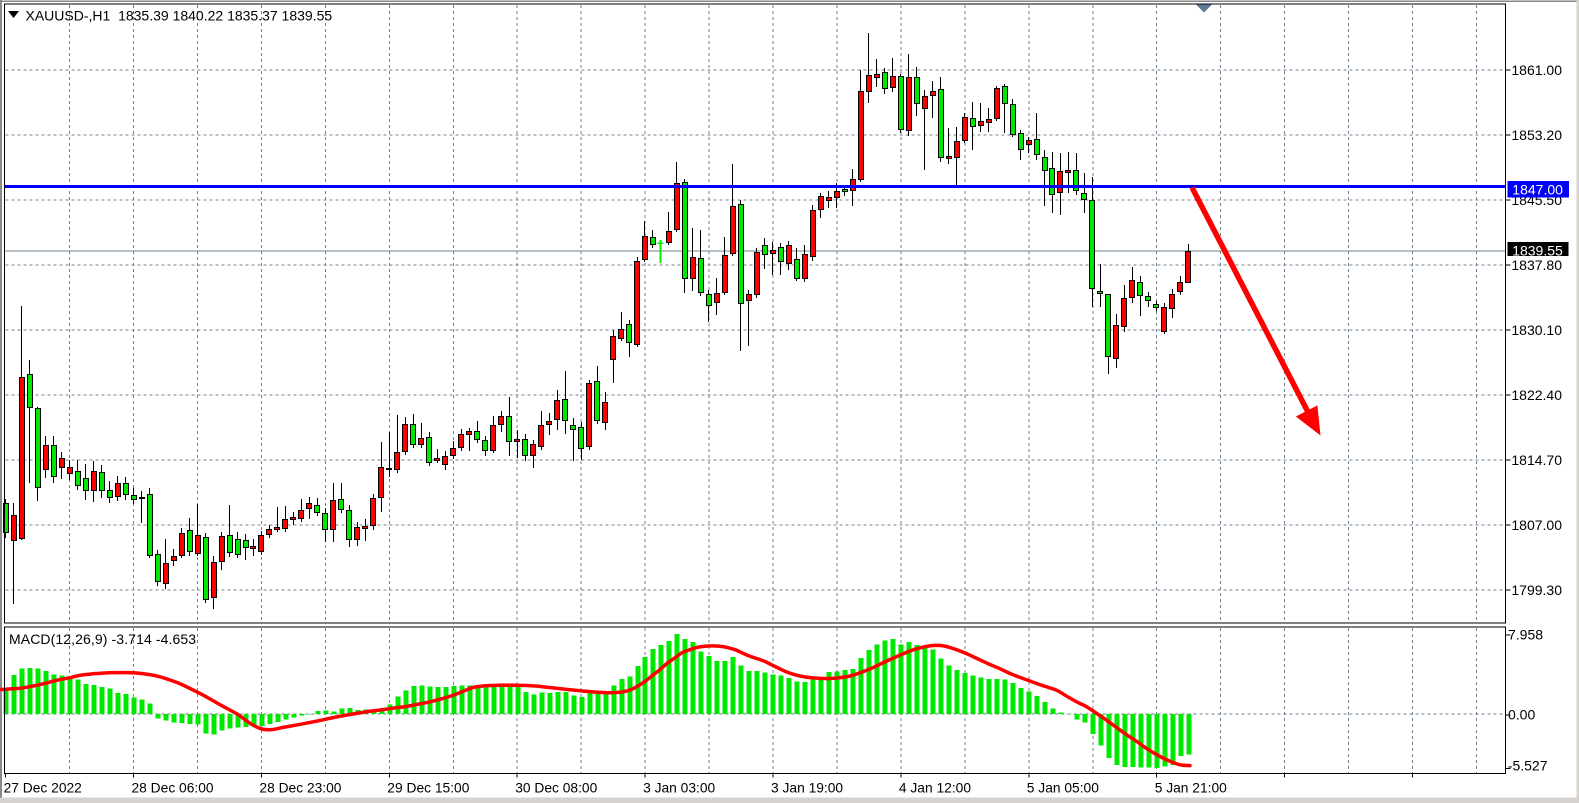 The width and height of the screenshot is (1579, 803). Describe the element at coordinates (300, 787) in the screenshot. I see `svg-text: 28 Dec 23:00` at that location.